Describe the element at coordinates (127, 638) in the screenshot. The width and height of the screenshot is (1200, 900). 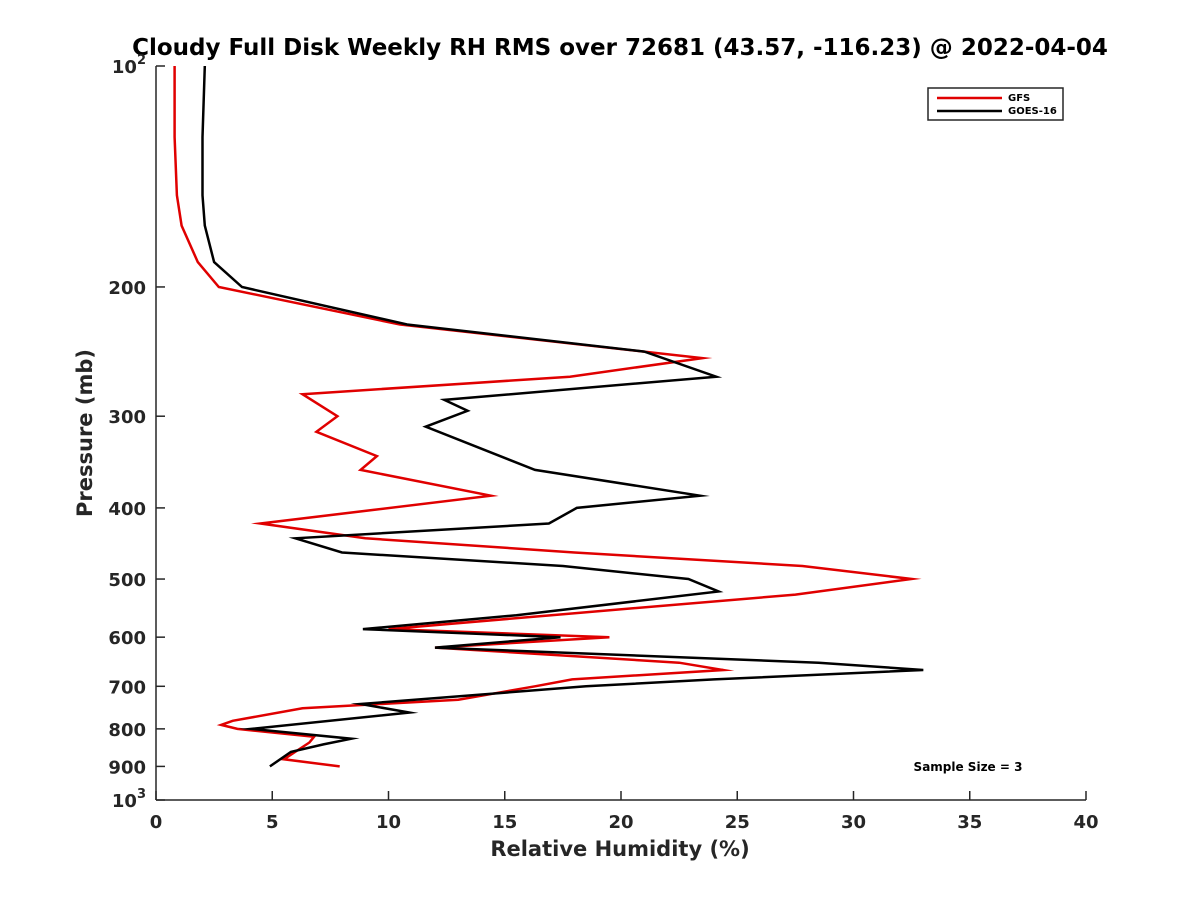
I see `y-tick-label: 600` at that location.